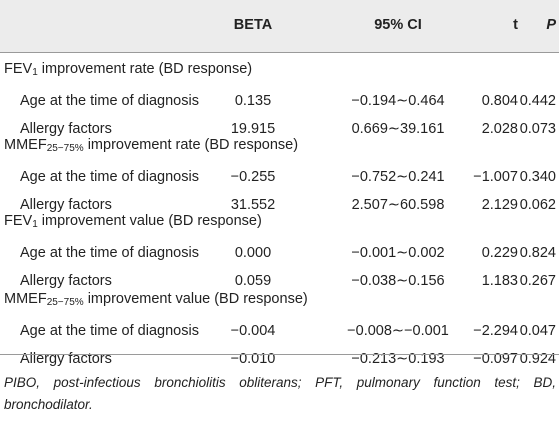  Describe the element at coordinates (495, 359) in the screenshot. I see `t-value: −0.097` at that location.